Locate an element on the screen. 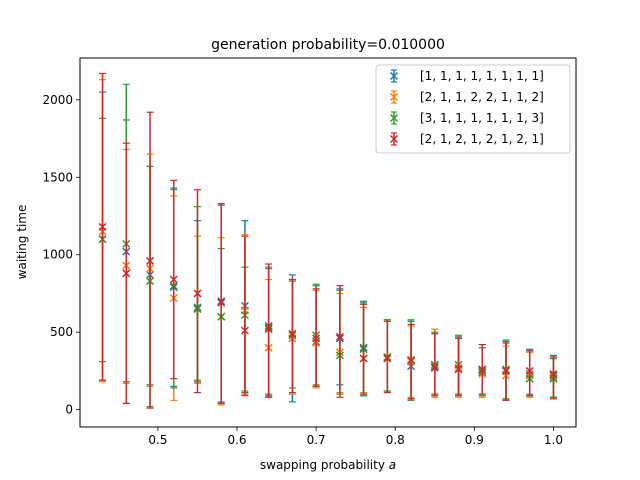 This screenshot has height=480, width=640. x-tick-label: 1.0 is located at coordinates (553, 440).